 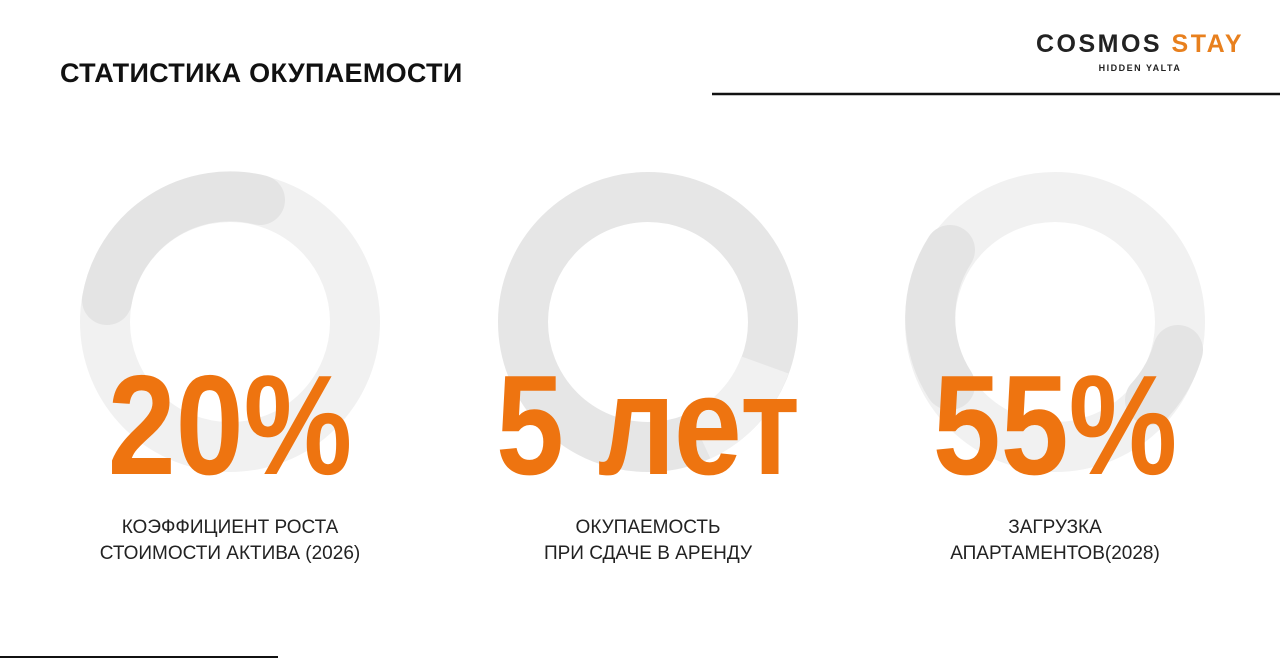 I want to click on title: СТАТИСТИКА ОКУПАЕМОСТИ, so click(x=261, y=73).